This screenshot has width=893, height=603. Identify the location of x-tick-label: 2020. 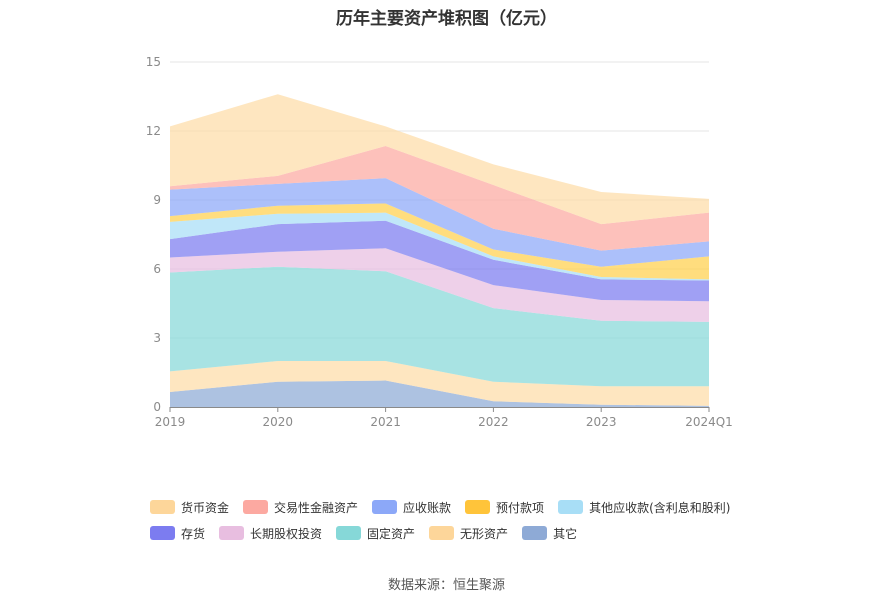
(278, 422).